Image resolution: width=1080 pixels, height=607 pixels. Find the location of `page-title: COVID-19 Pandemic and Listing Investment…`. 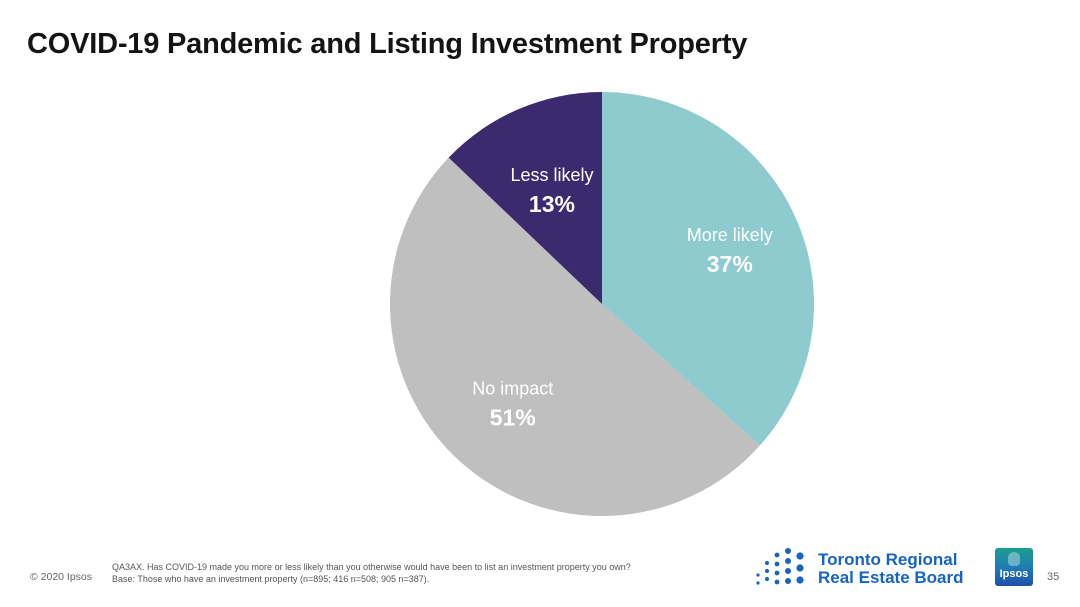

page-title: COVID-19 Pandemic and Listing Investment… is located at coordinates (387, 44).